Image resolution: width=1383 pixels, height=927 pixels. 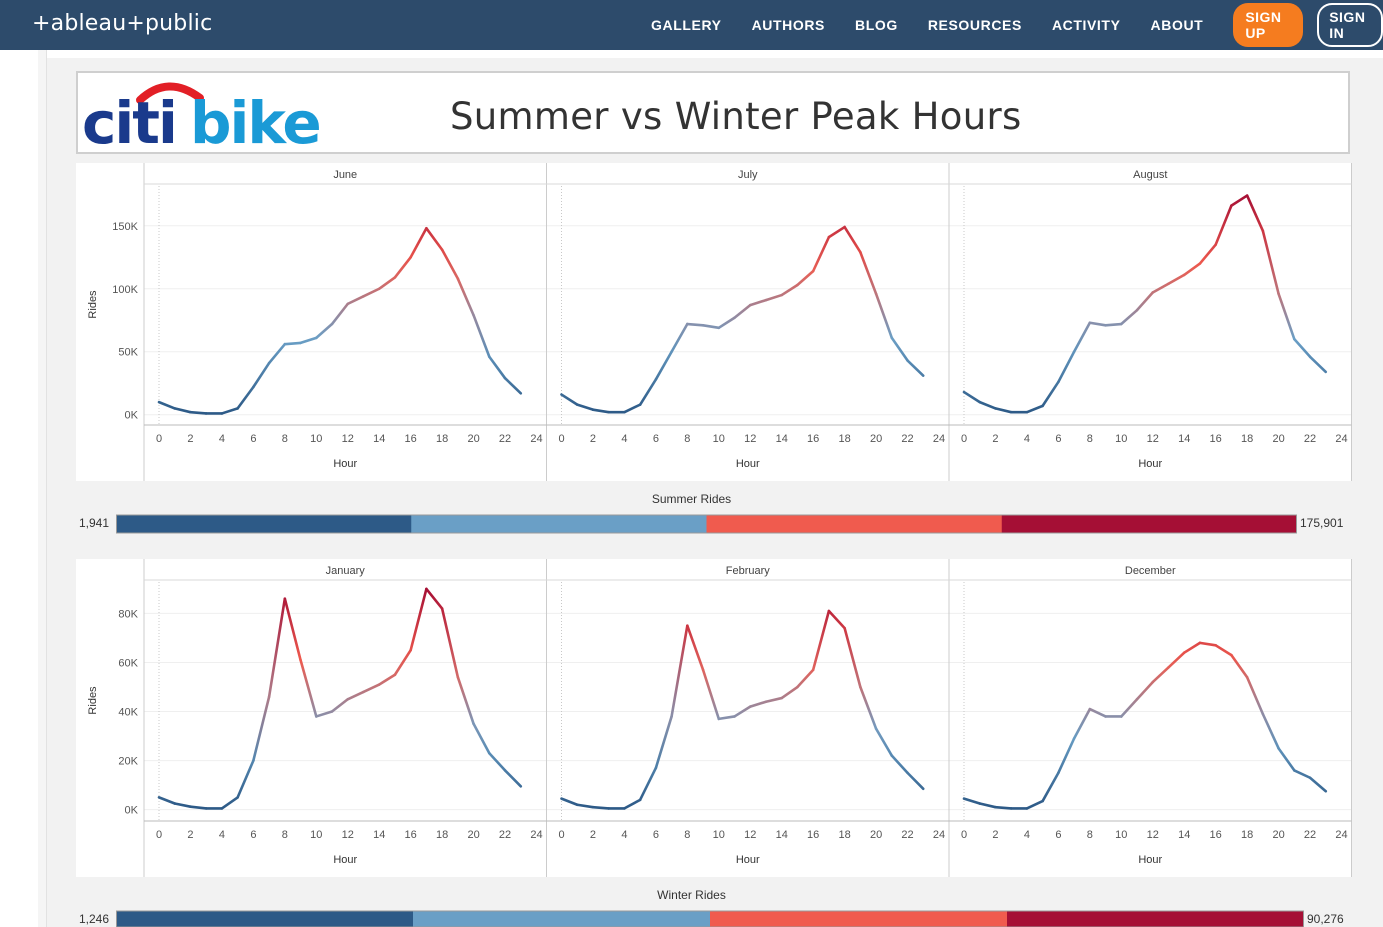 I want to click on winter-series-february, so click(x=742, y=709).